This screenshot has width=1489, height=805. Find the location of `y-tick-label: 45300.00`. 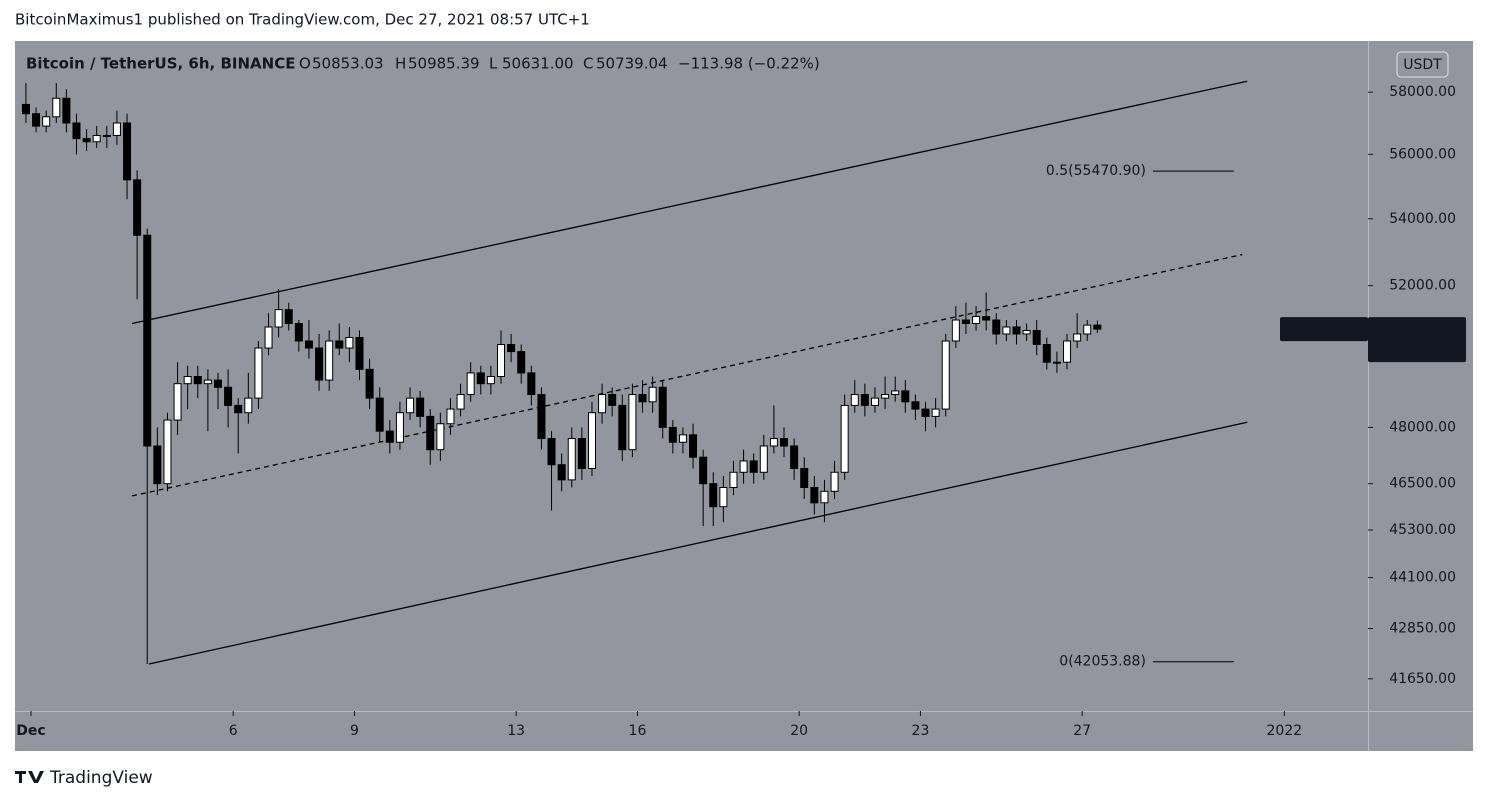

y-tick-label: 45300.00 is located at coordinates (1422, 530).